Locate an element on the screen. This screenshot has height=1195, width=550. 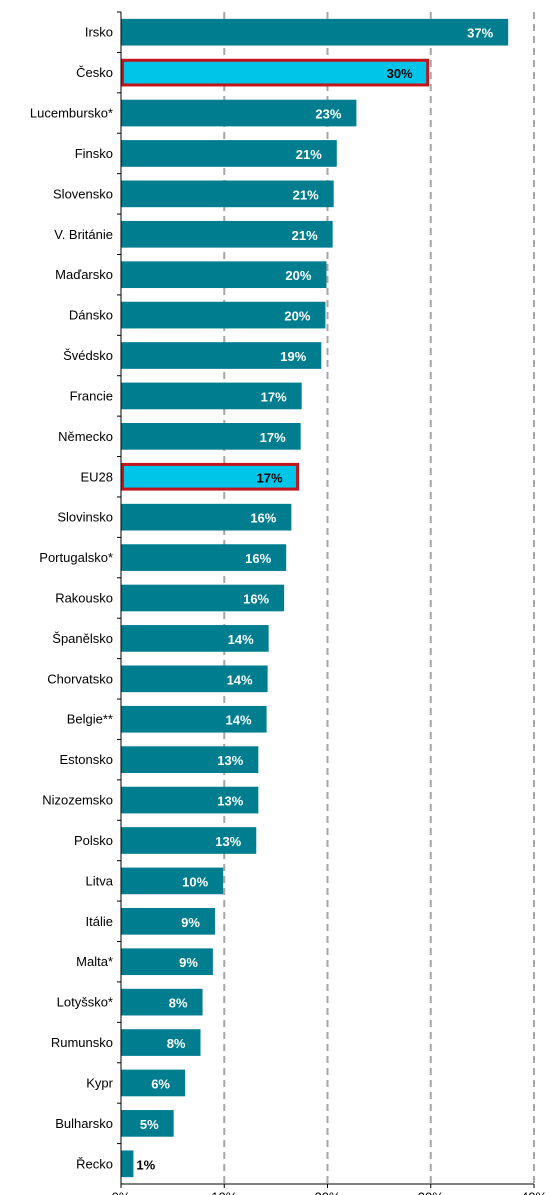
category-label: Nizozemsko is located at coordinates (77, 800).